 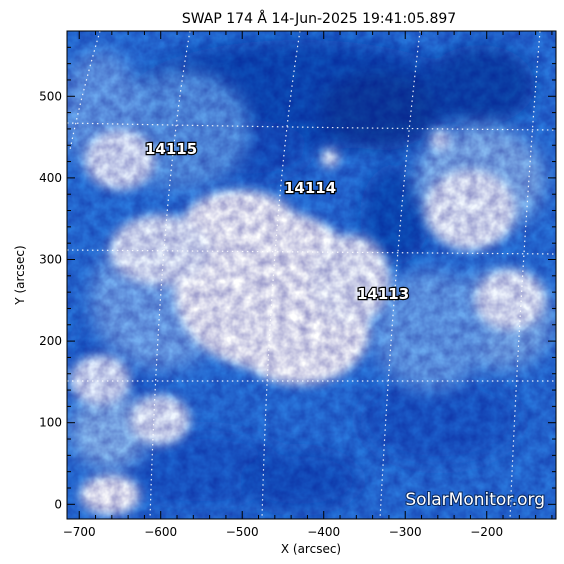 I want to click on x-tick-label: −500, so click(x=242, y=532).